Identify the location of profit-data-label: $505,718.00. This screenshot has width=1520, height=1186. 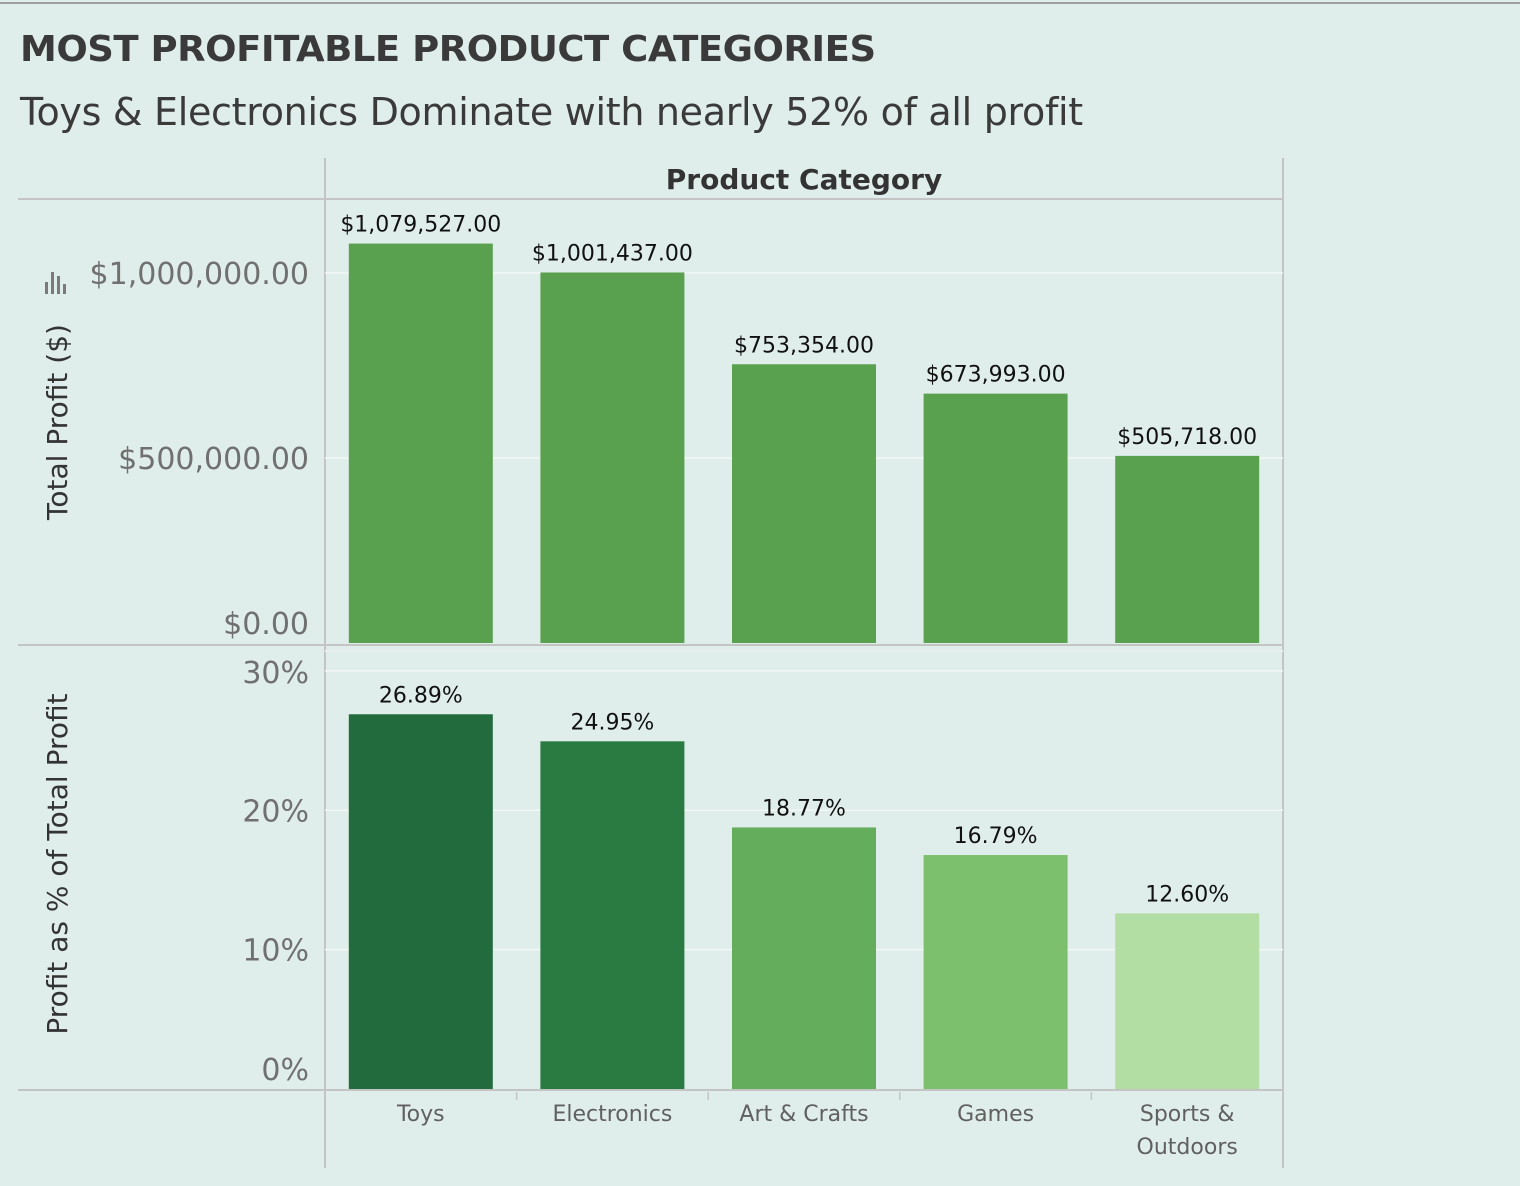
(1187, 437).